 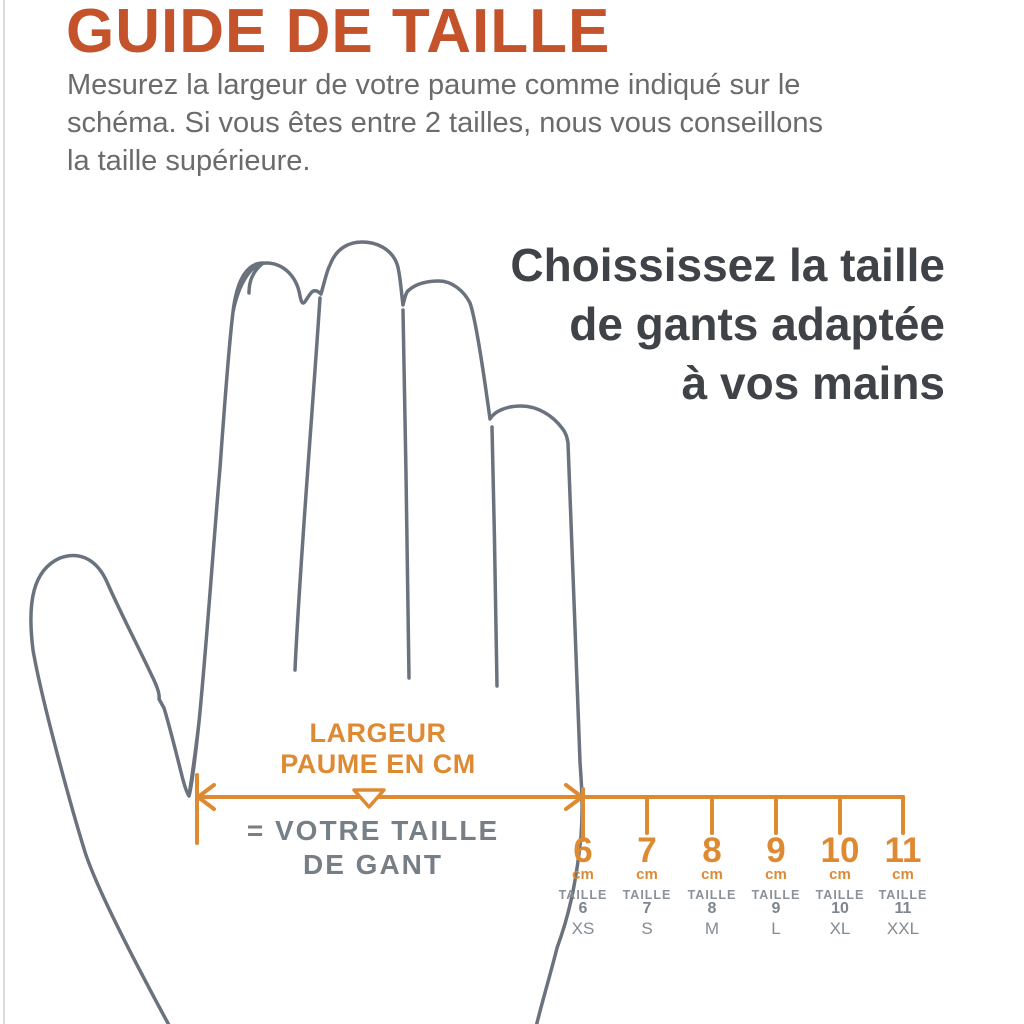 What do you see at coordinates (647, 850) in the screenshot?
I see `palm-width-value: 7` at bounding box center [647, 850].